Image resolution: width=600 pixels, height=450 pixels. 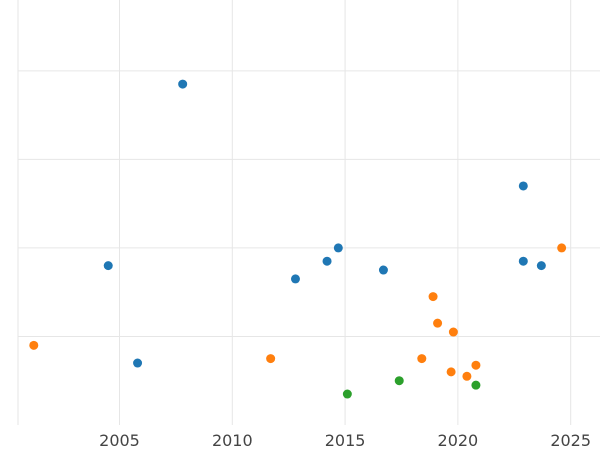 I want to click on x-tick-label: 2005, so click(x=119, y=440).